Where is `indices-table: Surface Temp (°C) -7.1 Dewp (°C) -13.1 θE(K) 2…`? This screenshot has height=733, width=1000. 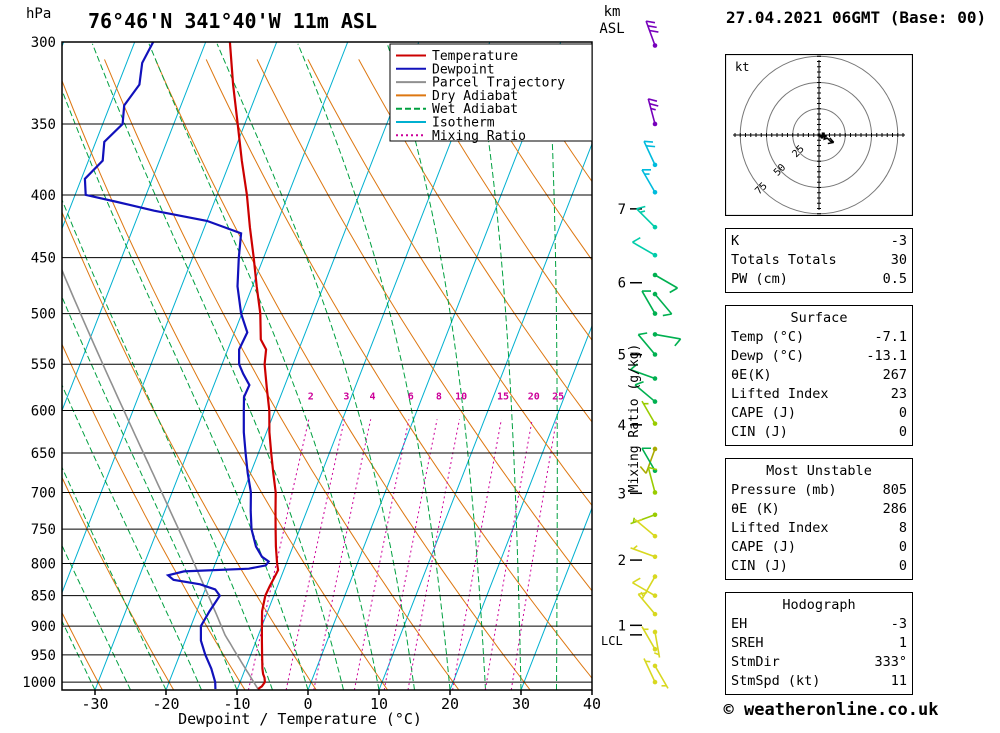 indices-table: Surface Temp (°C) -7.1 Dewp (°C) -13.1 θE(K) 2… is located at coordinates (819, 375).